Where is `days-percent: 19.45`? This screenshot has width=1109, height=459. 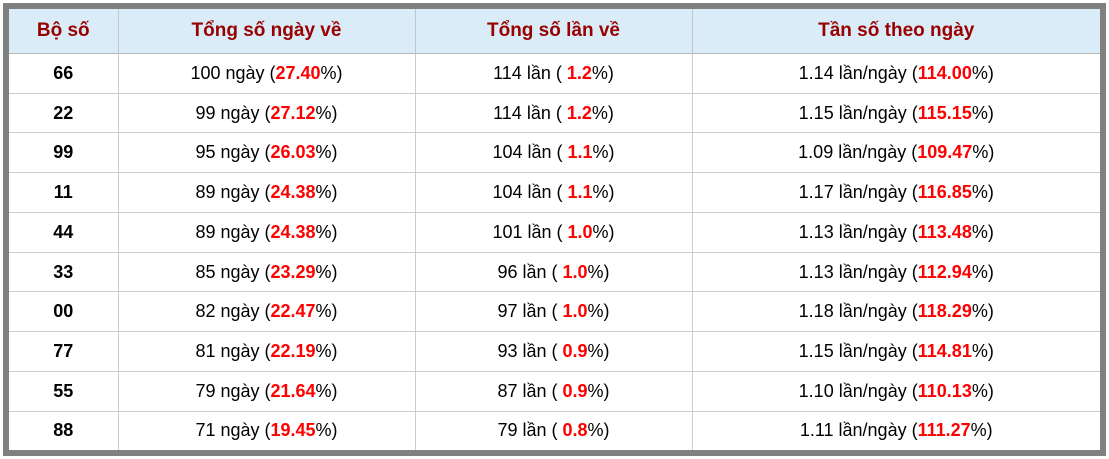
days-percent: 19.45 is located at coordinates (293, 430).